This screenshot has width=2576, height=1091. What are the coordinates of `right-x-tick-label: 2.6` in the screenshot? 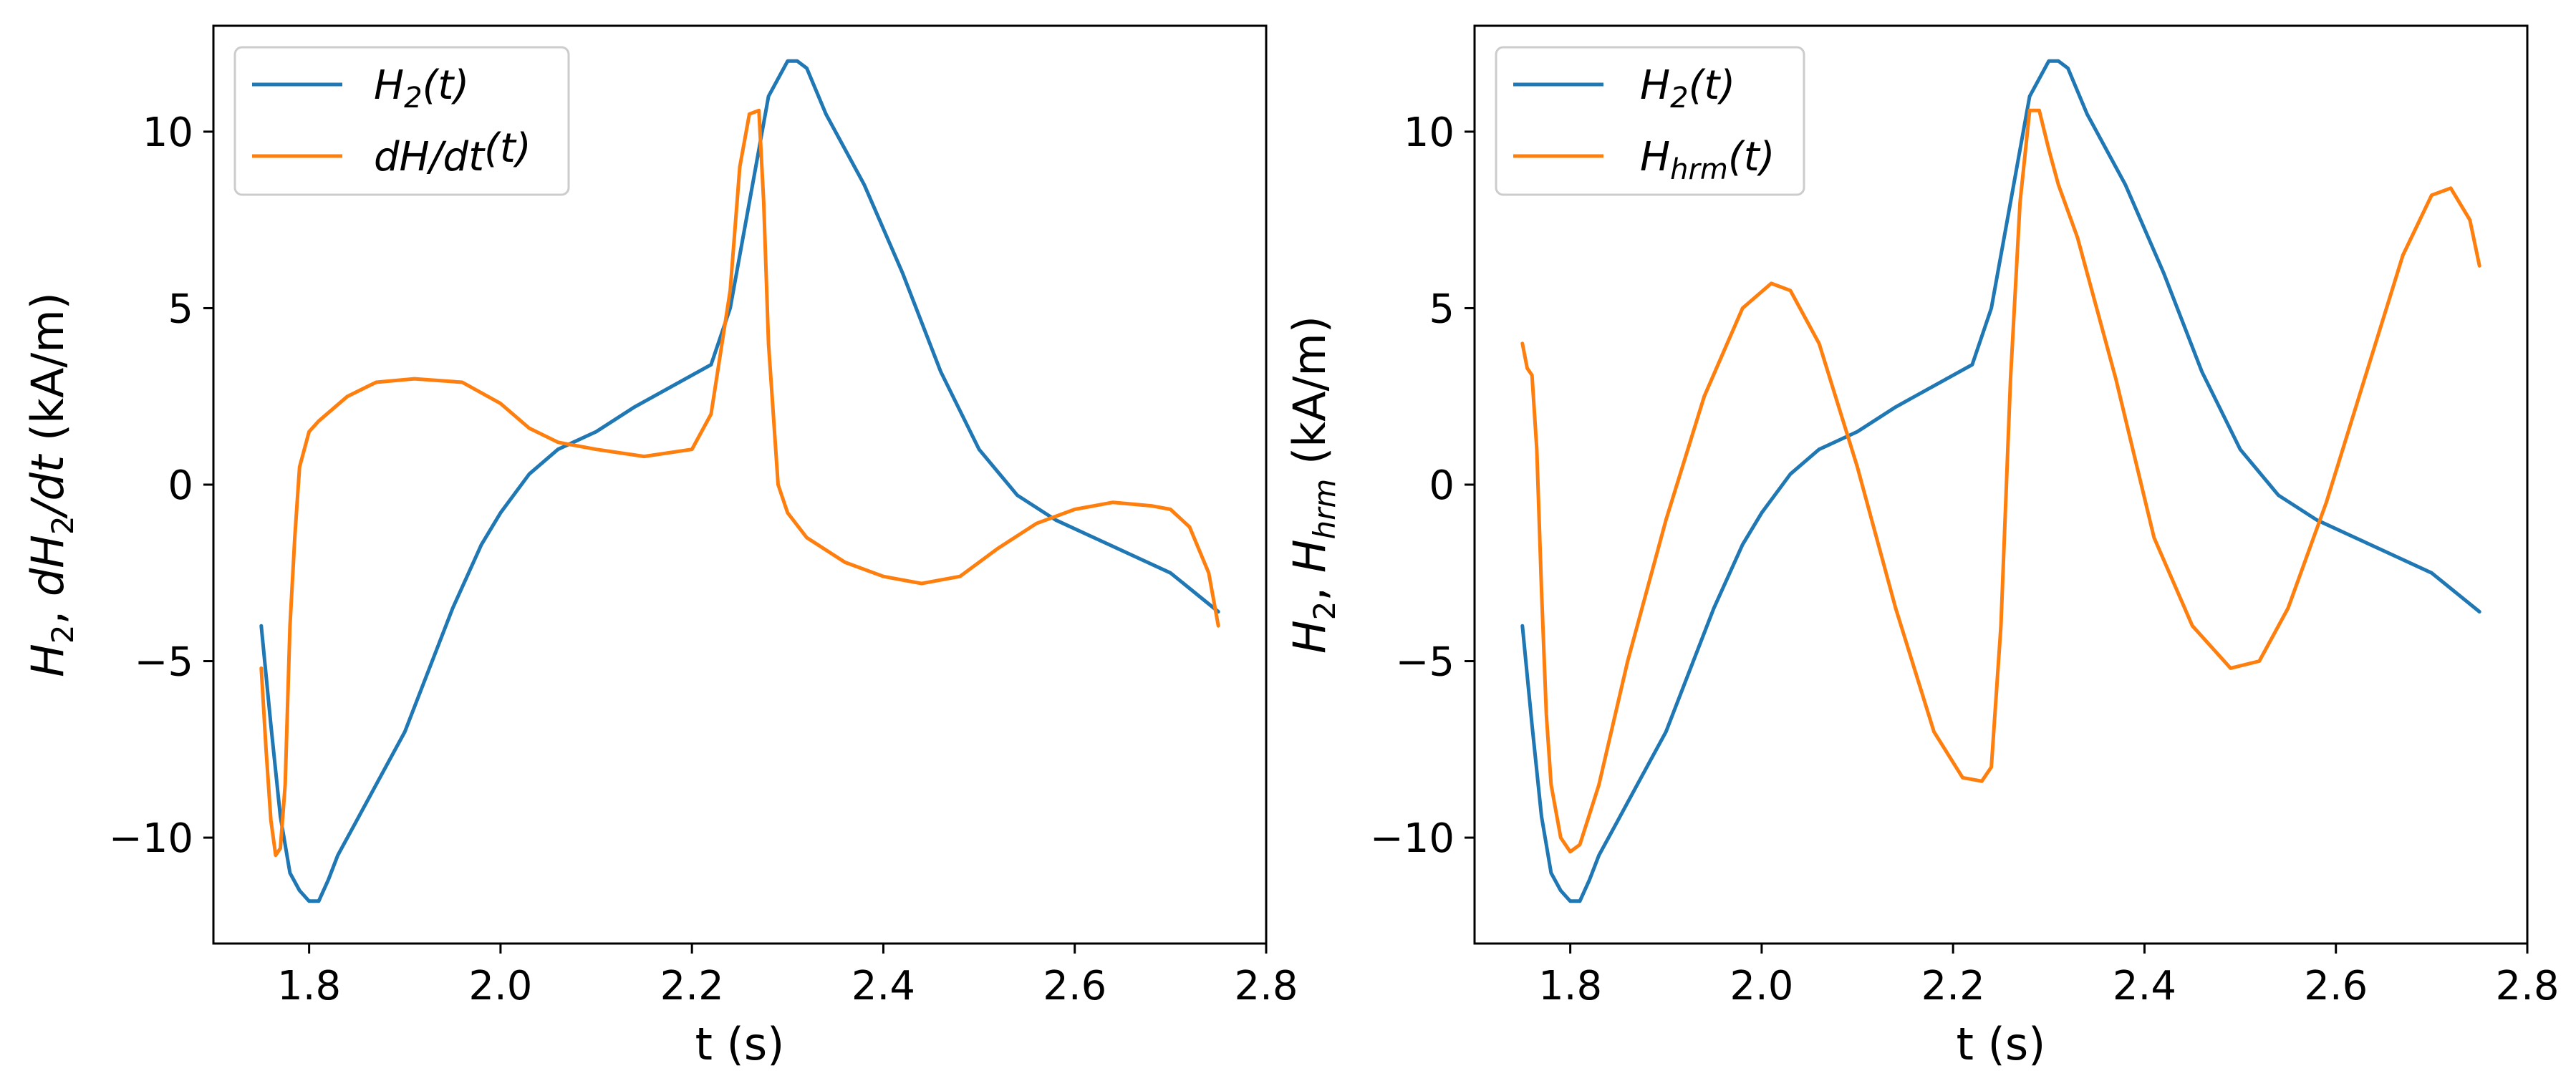 It's located at (2336, 986).